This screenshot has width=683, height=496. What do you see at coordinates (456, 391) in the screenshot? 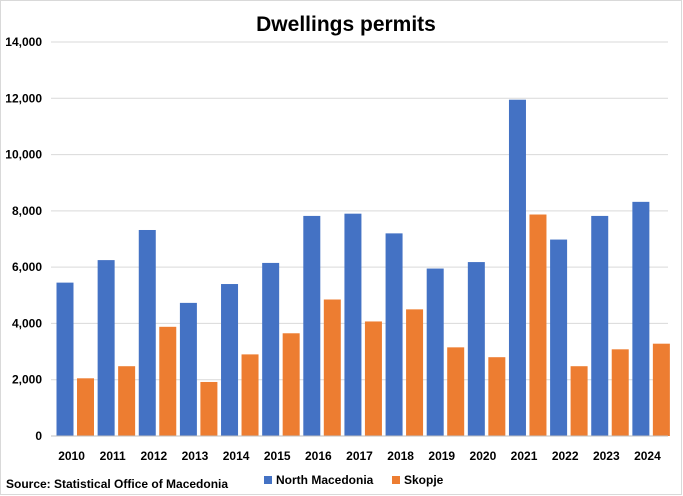
I see `bar-skopje-2019` at bounding box center [456, 391].